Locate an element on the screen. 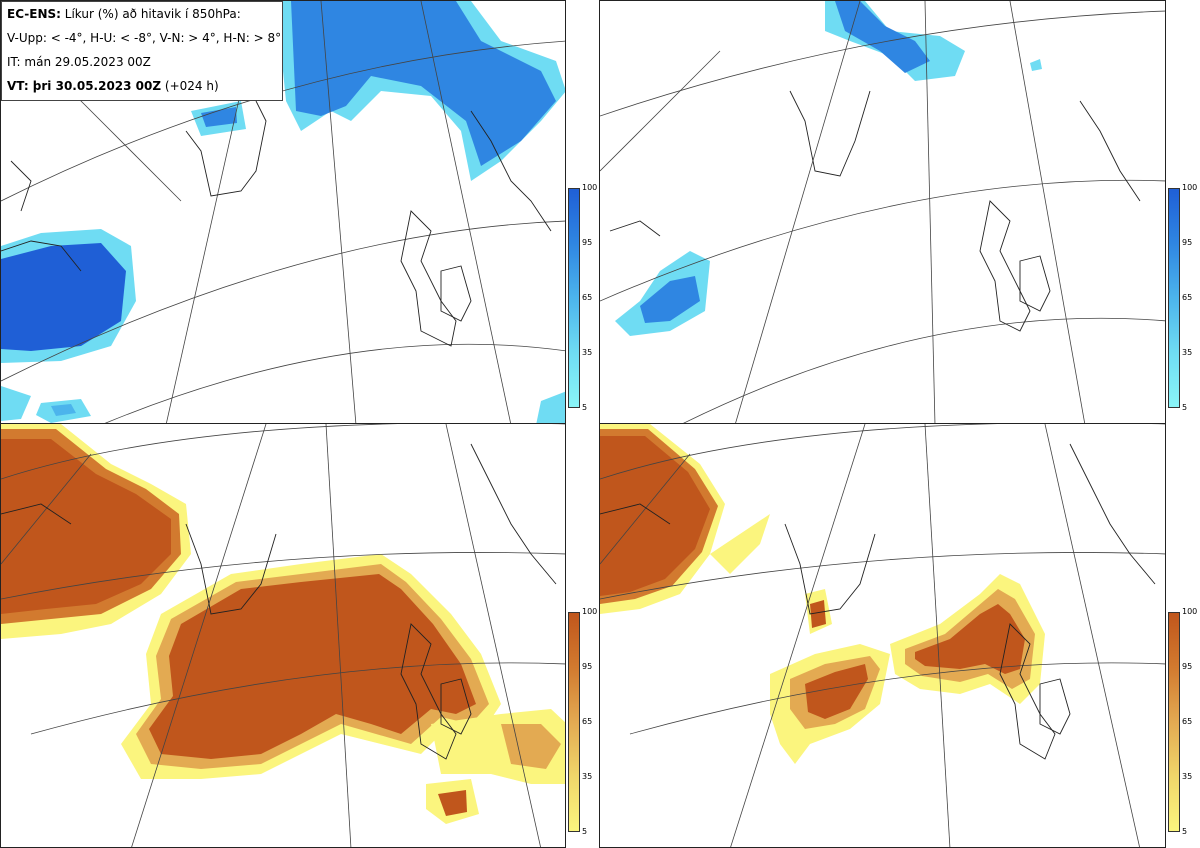 Image resolution: width=1200 pixels, height=848 pixels. colorbar-warm-left: 100 95 65 35 5 is located at coordinates (583, 722).